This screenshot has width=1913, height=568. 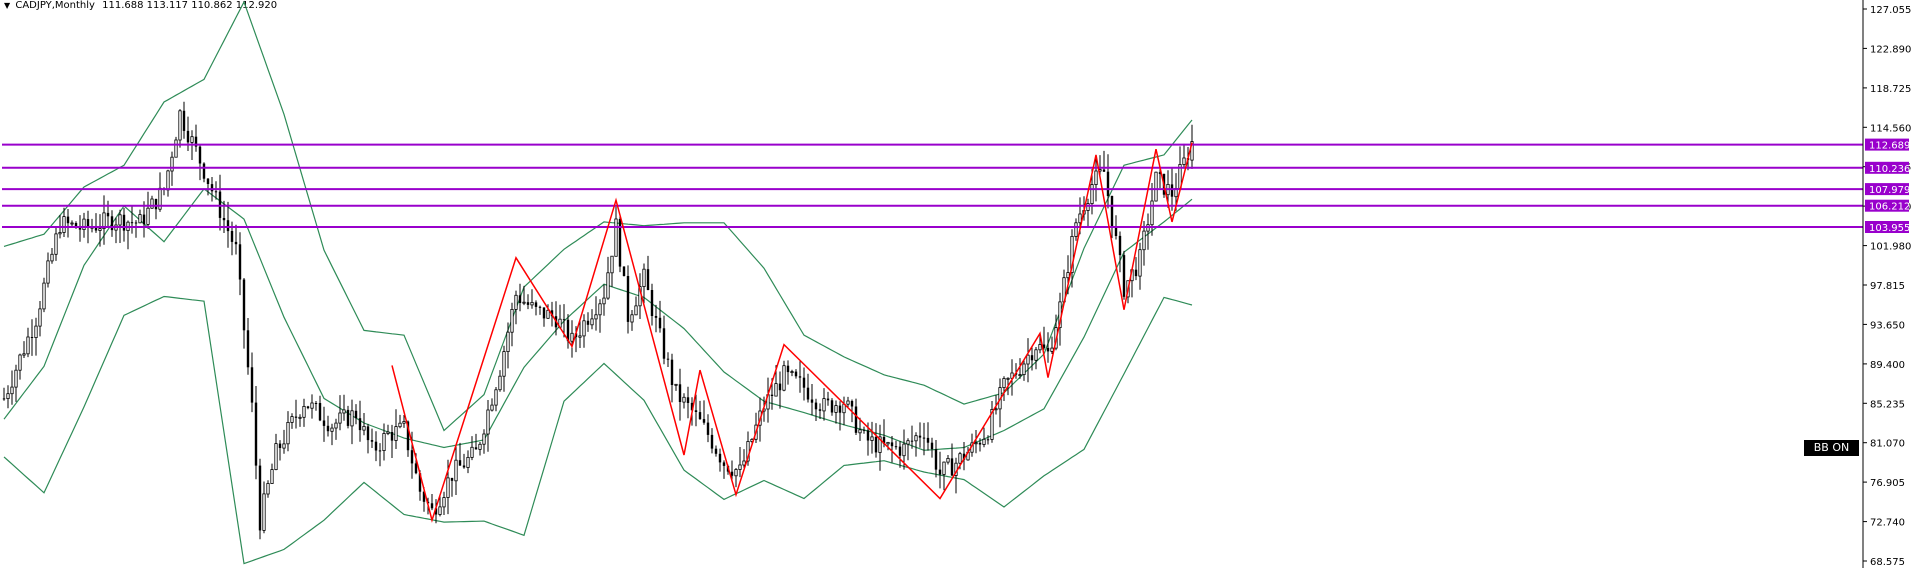 I want to click on dropdown-triangle-icon: ▼, so click(x=7, y=5).